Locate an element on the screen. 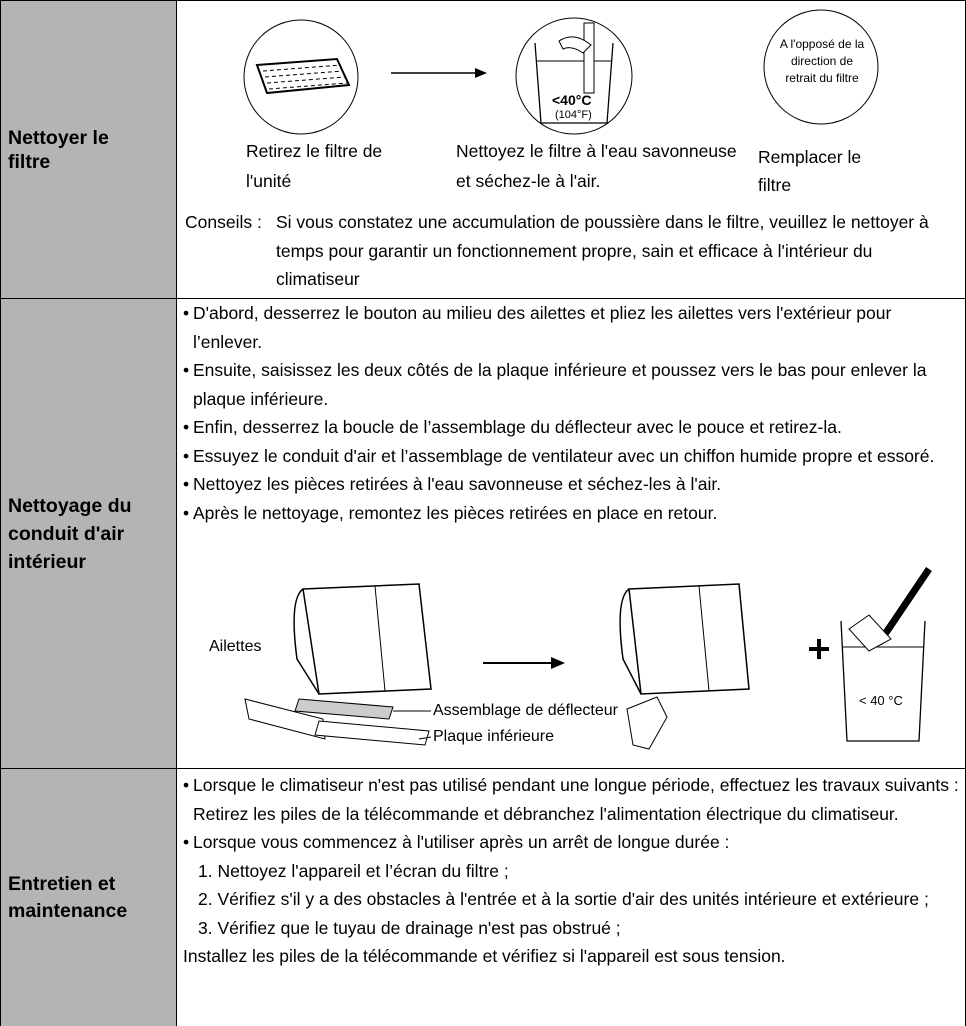 This screenshot has height=1026, width=966. deflector-part is located at coordinates (904, 606).